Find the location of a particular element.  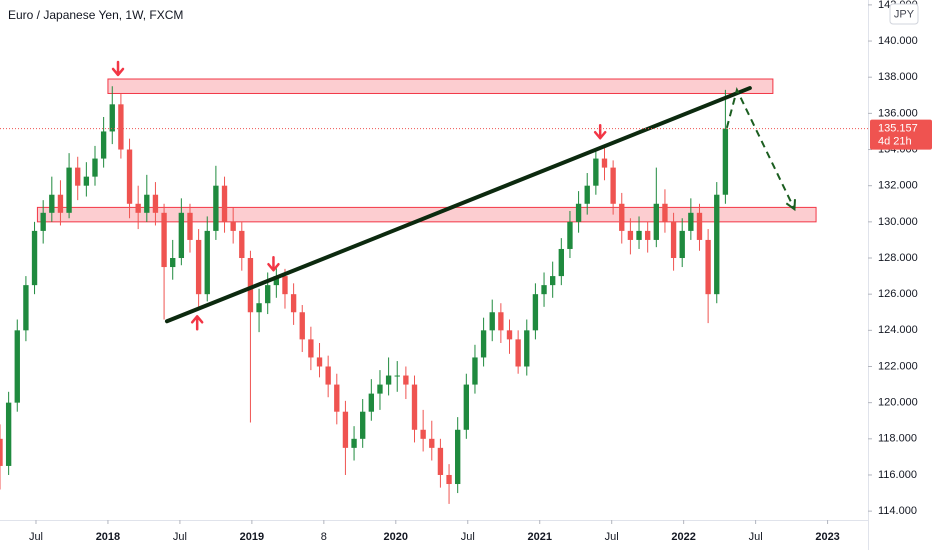

x-tick-label: 2021 is located at coordinates (539, 537).